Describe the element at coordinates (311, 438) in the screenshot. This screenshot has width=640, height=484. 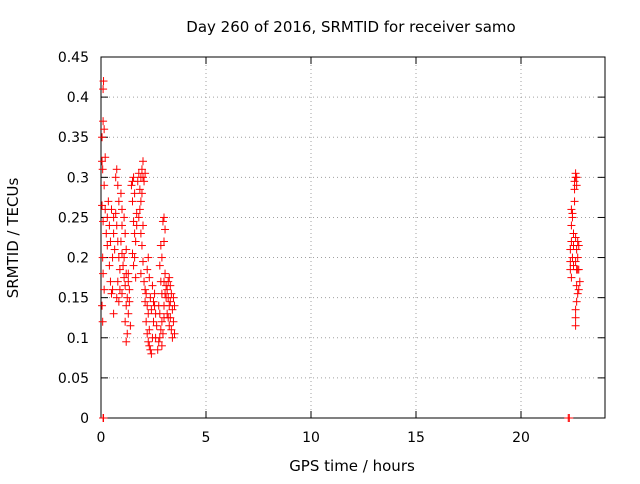
I see `x-tick-label: 10` at that location.